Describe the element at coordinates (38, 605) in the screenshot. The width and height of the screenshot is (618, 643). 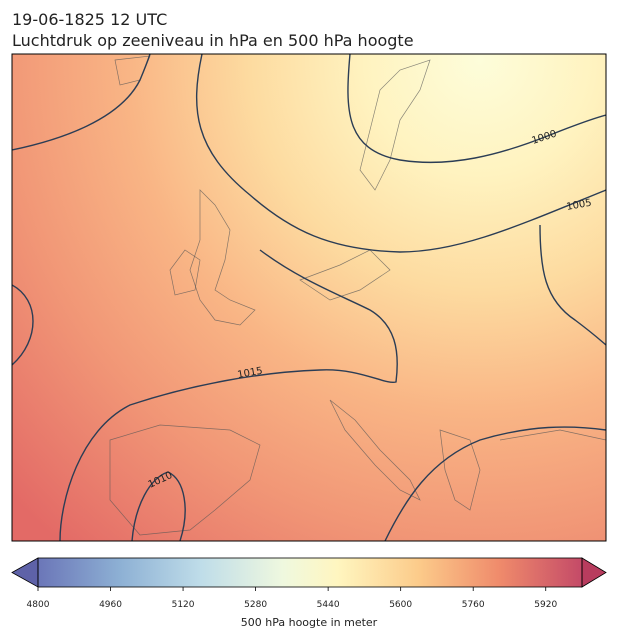
I see `colorbar-tick-label: 4800` at that location.